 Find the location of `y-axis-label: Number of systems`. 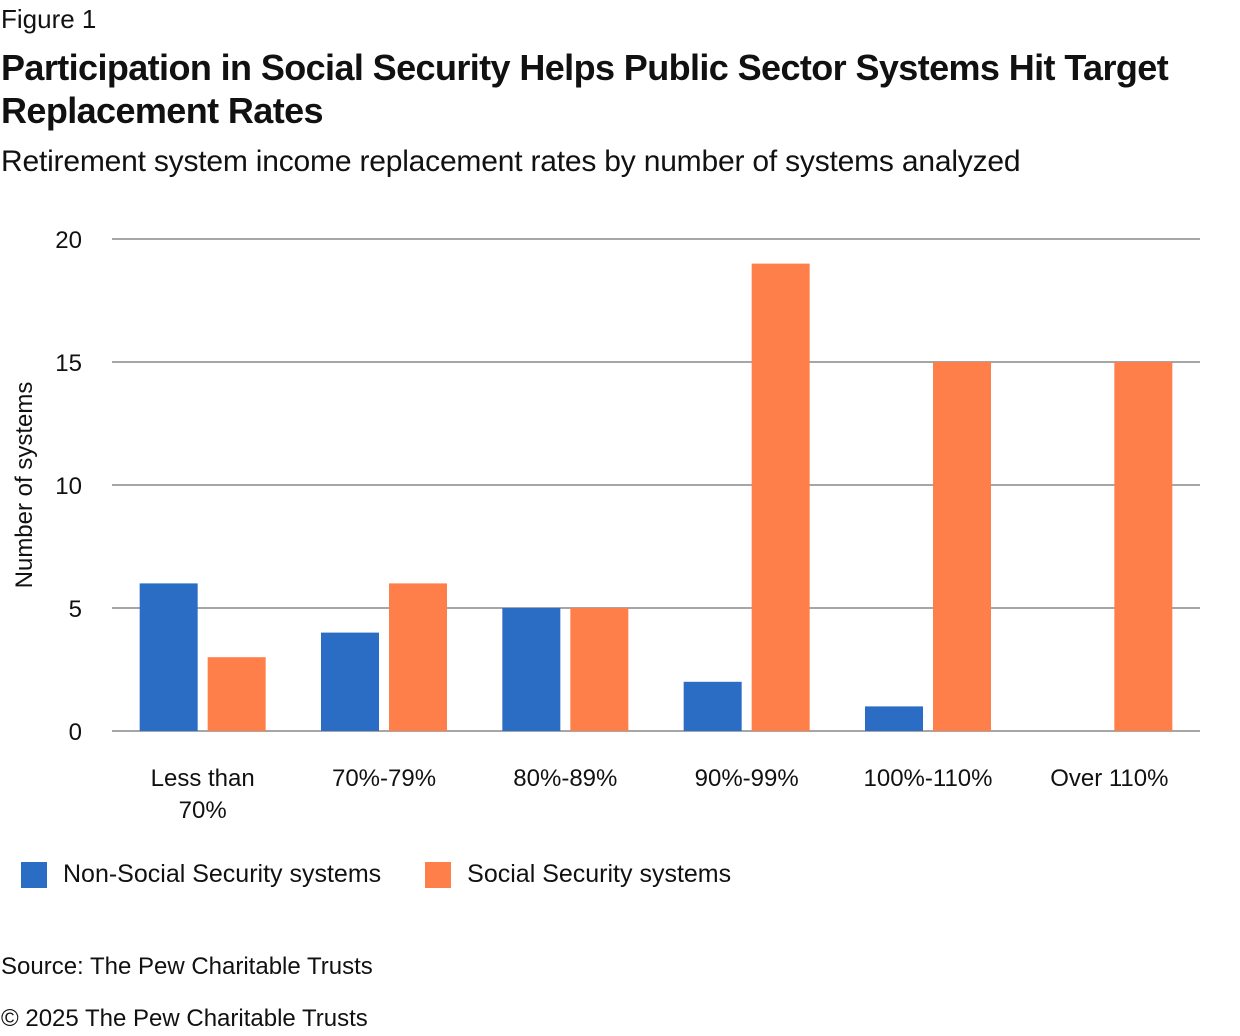

y-axis-label: Number of systems is located at coordinates (24, 485).